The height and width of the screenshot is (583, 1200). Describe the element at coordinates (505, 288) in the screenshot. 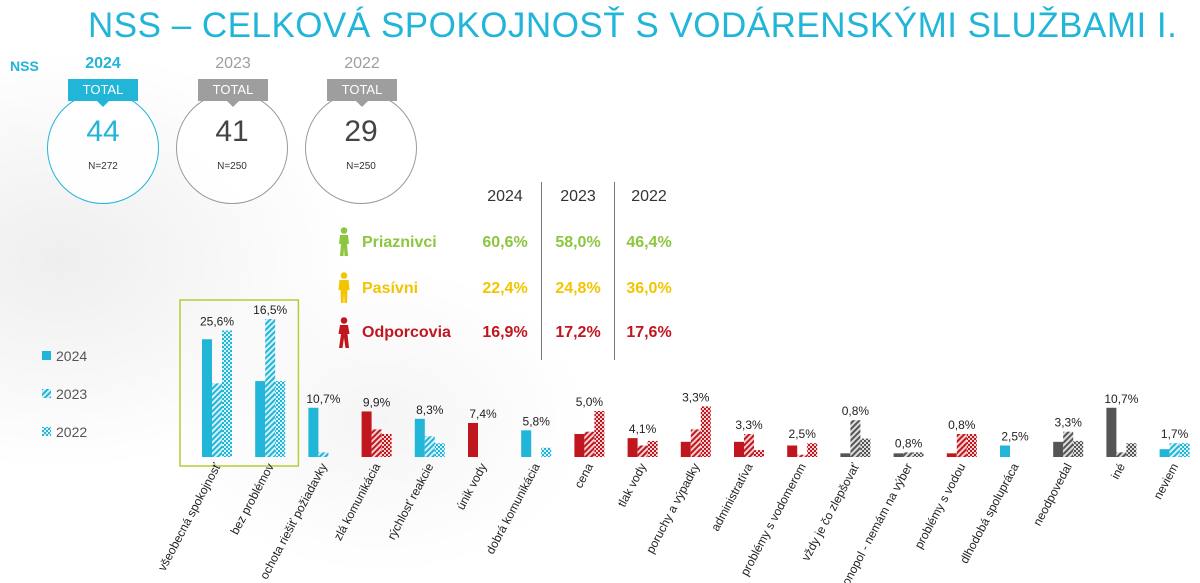

I see `segment-value: 22,4%` at that location.